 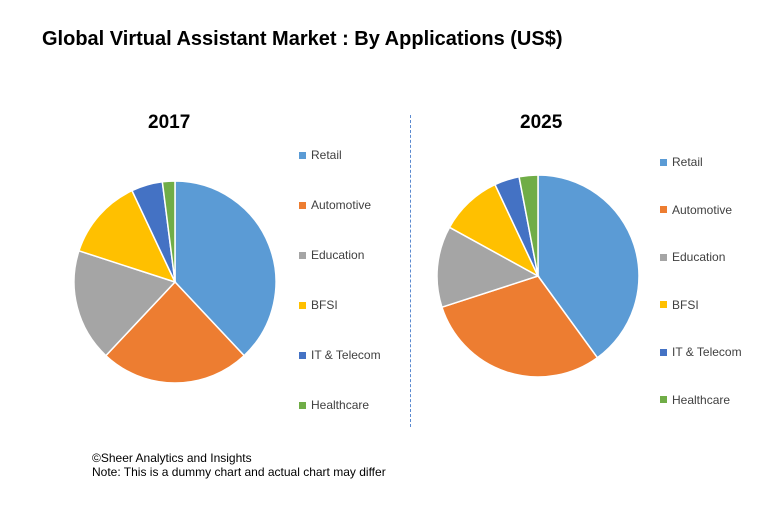 I want to click on chart-title-2: 2025, so click(x=541, y=122).